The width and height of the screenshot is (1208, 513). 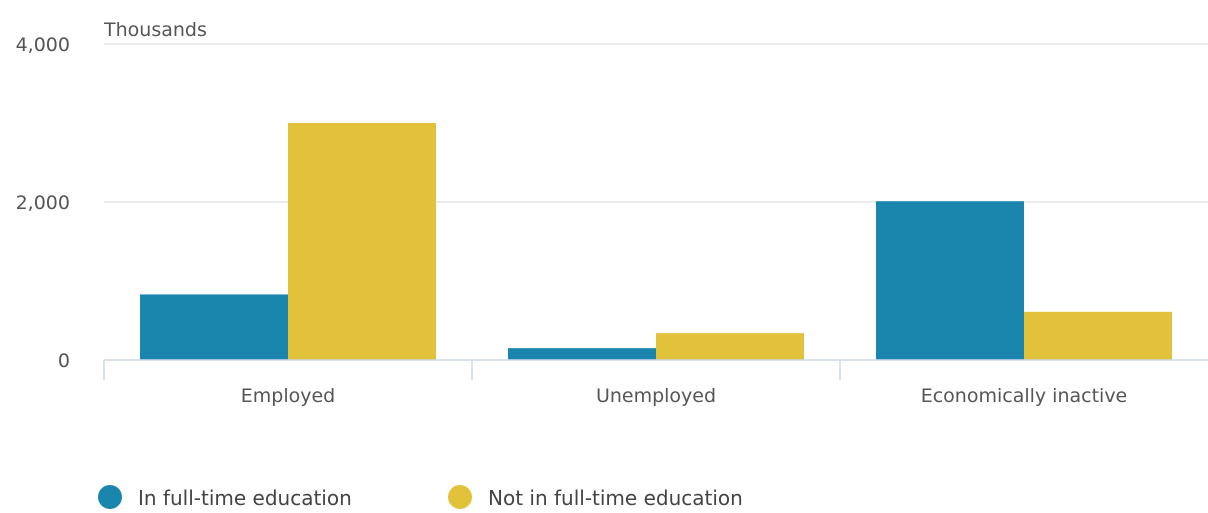 What do you see at coordinates (655, 369) in the screenshot?
I see `x-axis` at bounding box center [655, 369].